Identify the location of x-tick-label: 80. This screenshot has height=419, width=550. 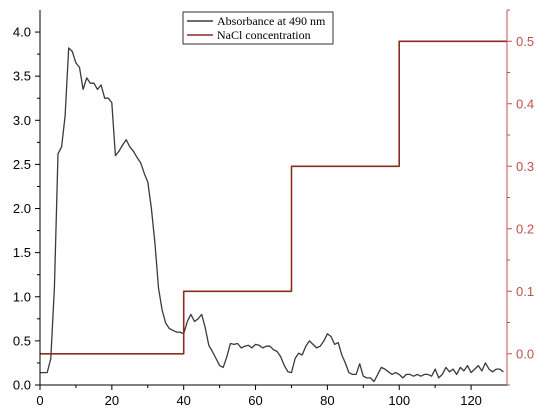
(327, 400).